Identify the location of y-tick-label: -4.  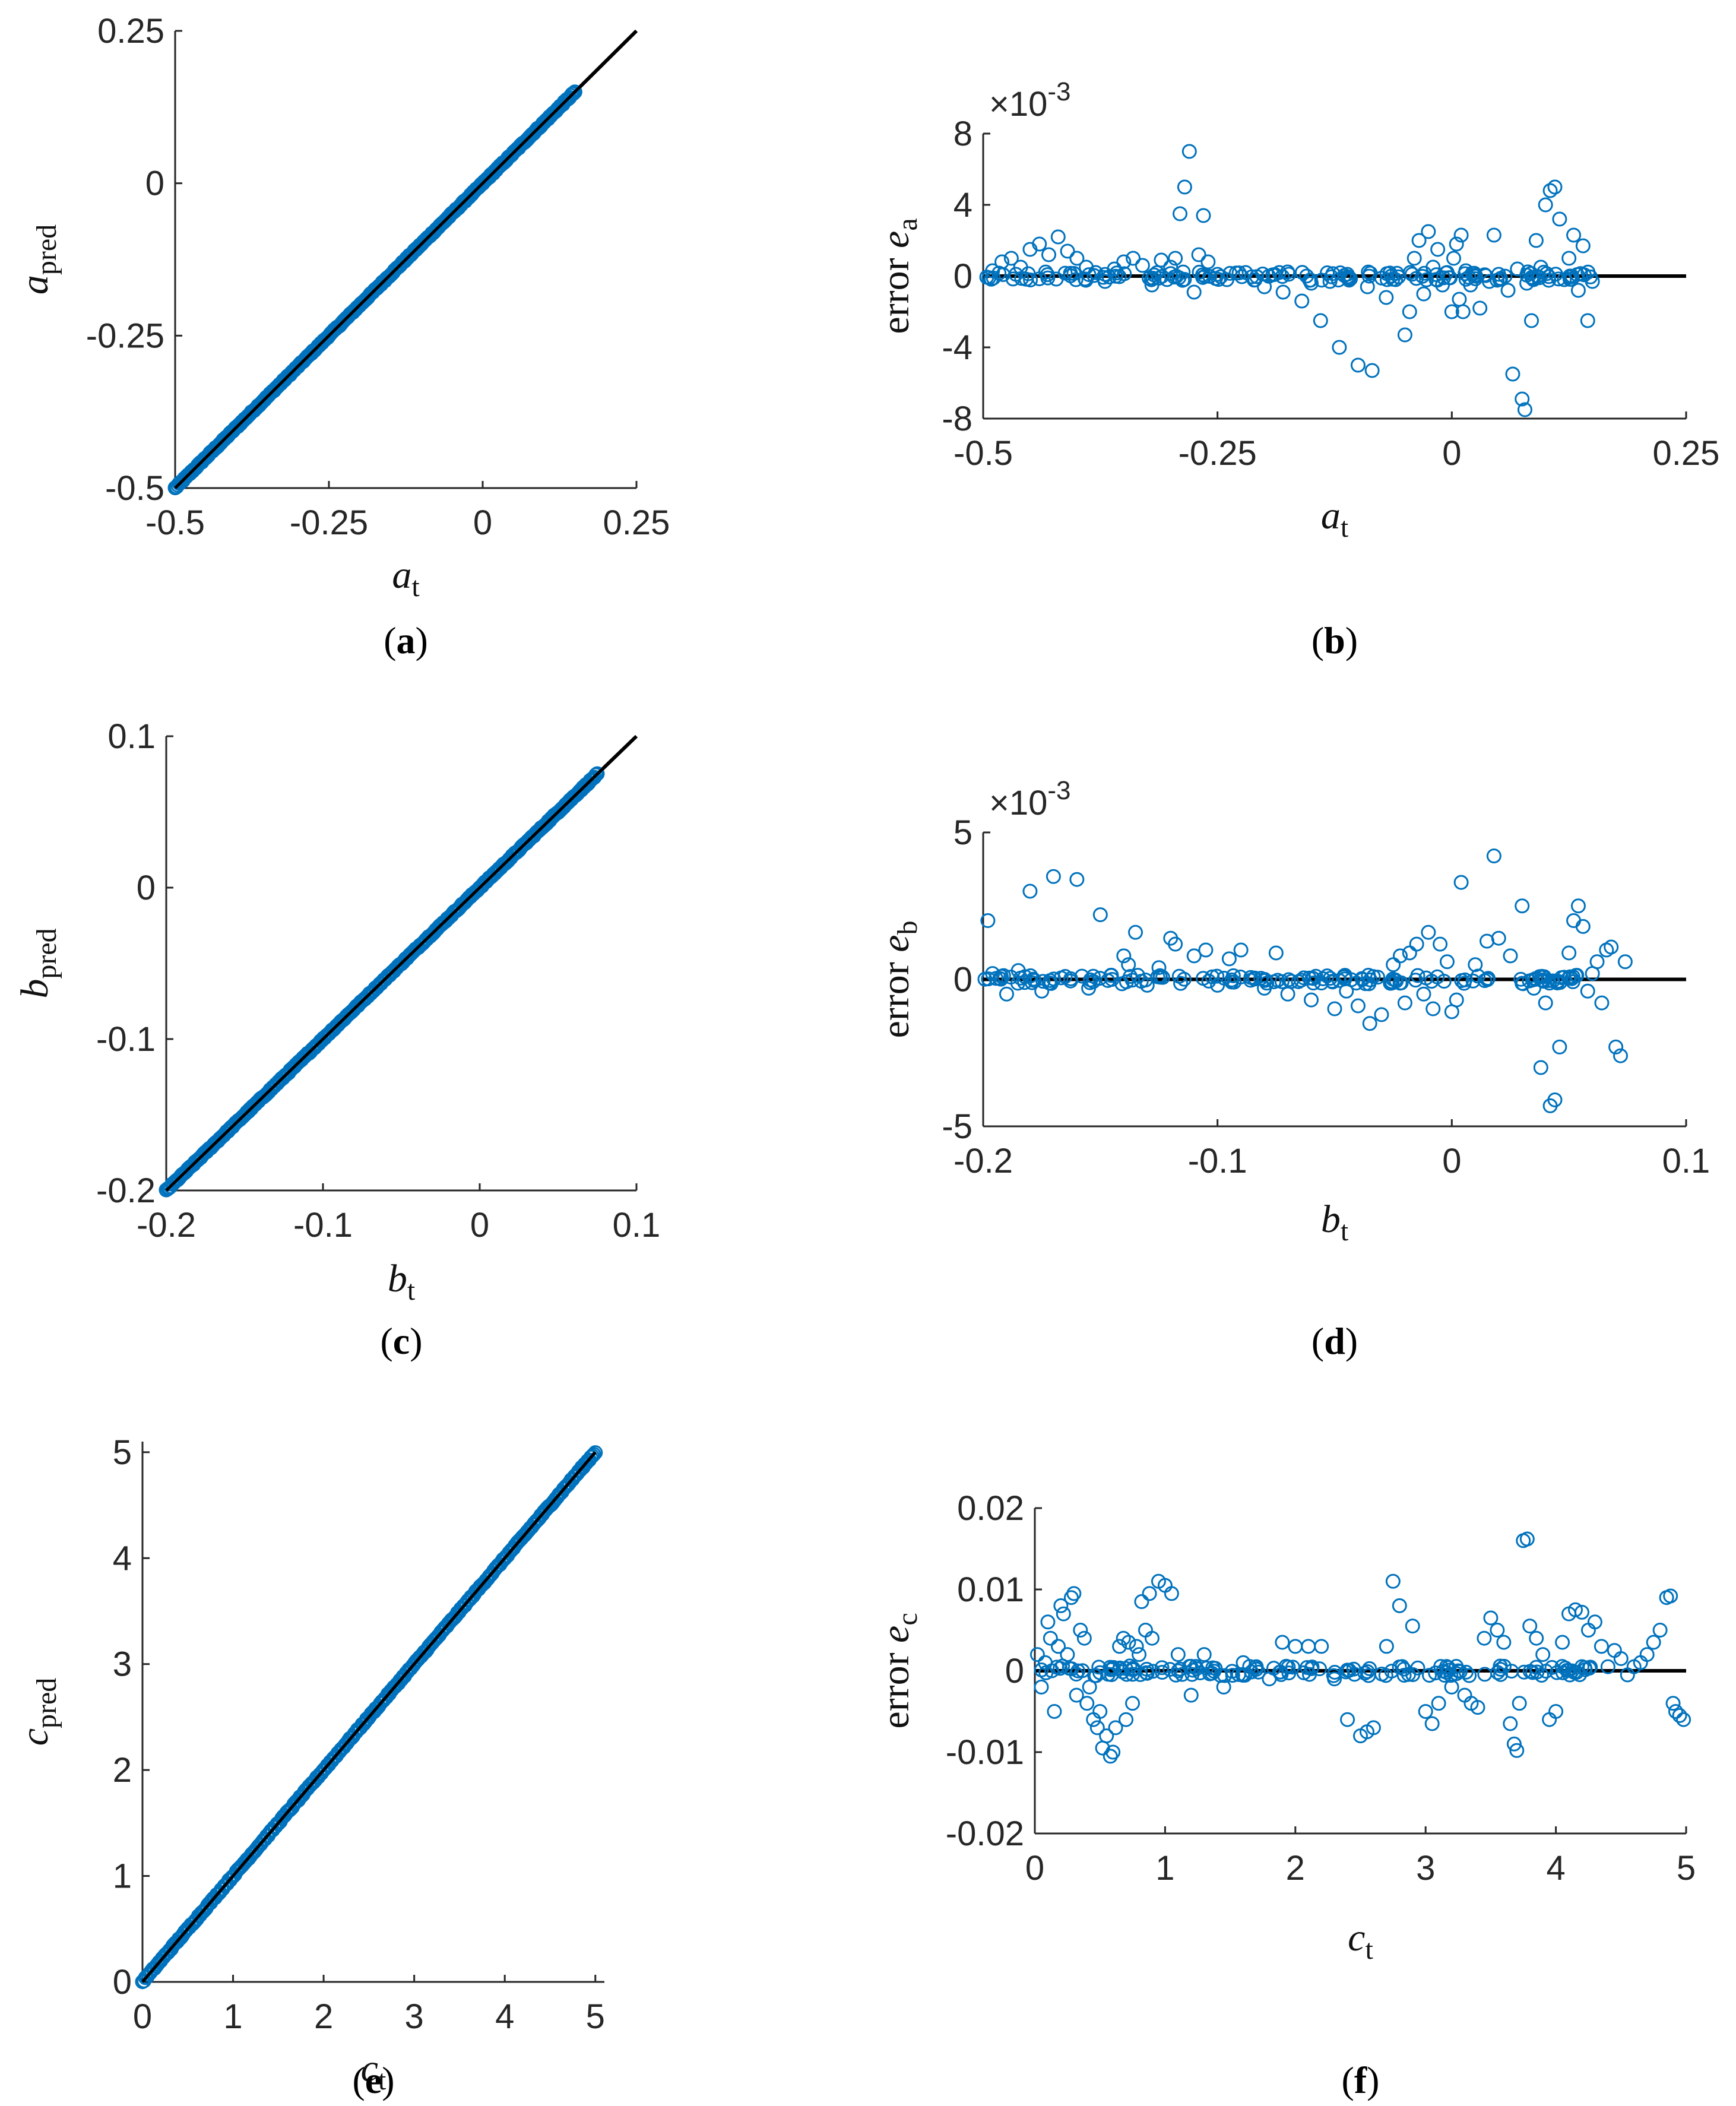
(957, 347).